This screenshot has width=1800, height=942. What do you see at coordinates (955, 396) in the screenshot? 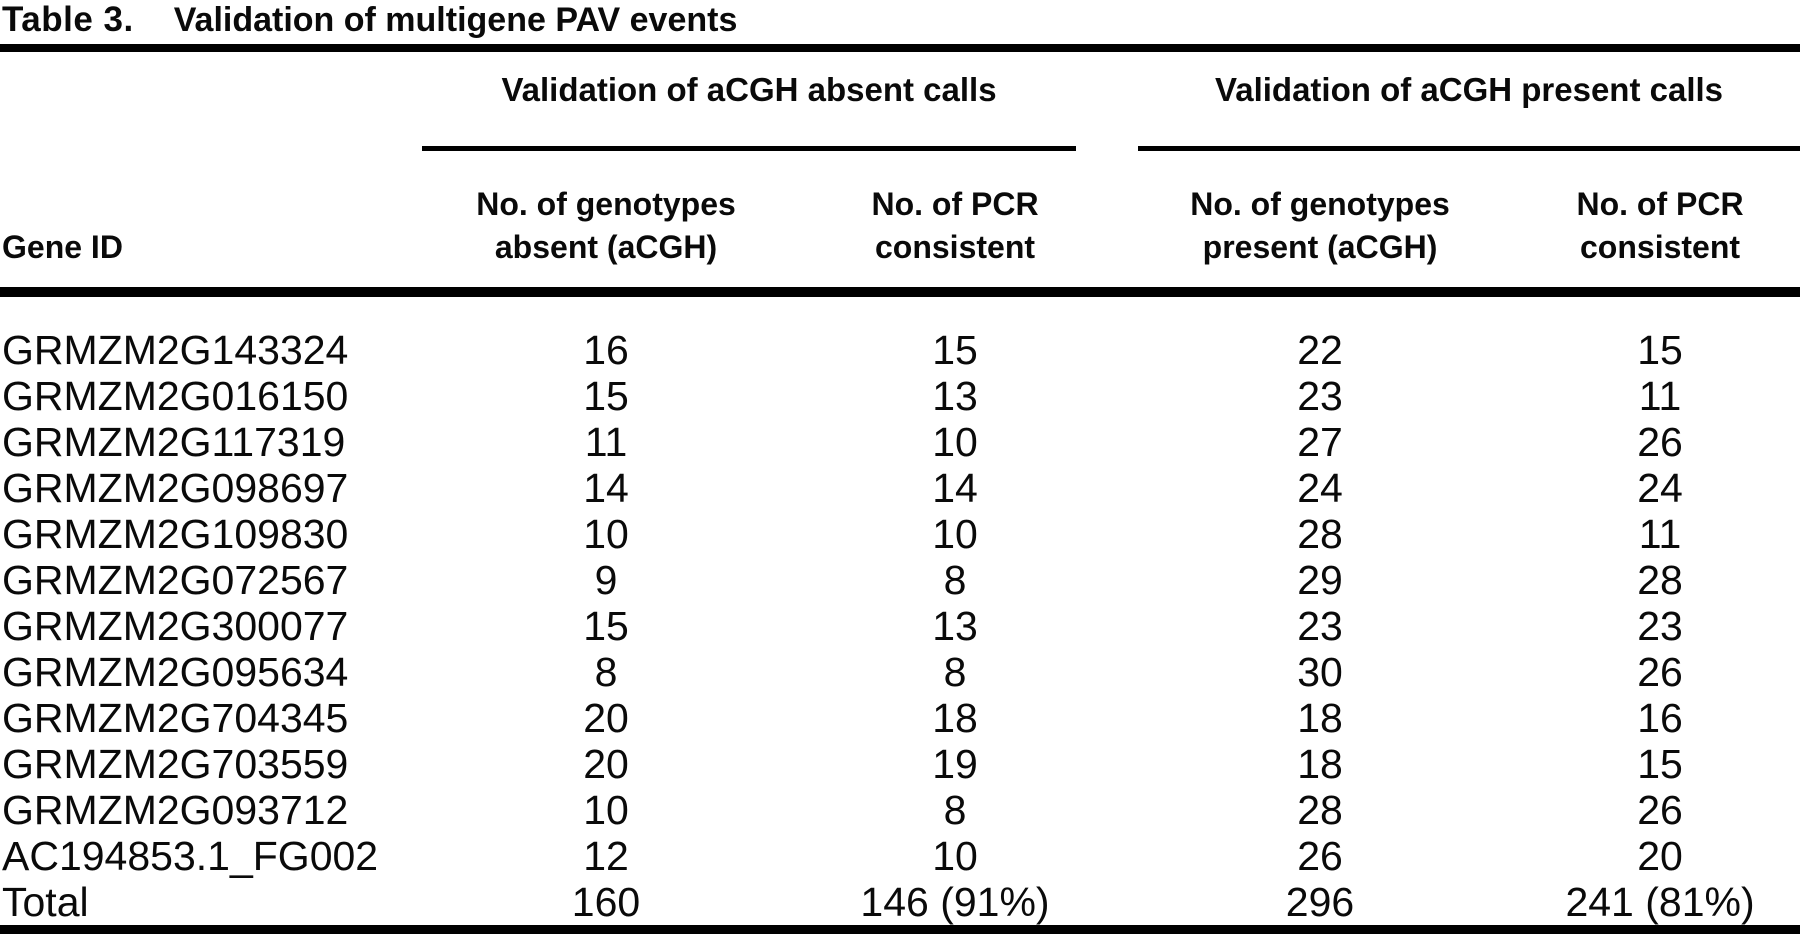
I see `value-cell: 13` at bounding box center [955, 396].